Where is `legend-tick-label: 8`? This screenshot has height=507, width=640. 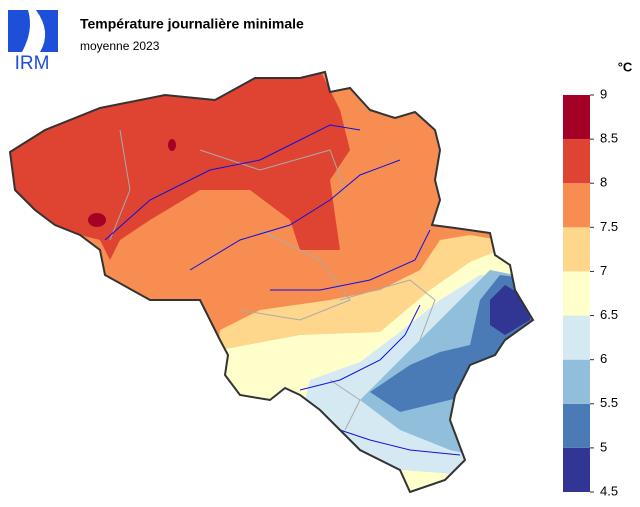
legend-tick-label: 8 is located at coordinates (603, 182).